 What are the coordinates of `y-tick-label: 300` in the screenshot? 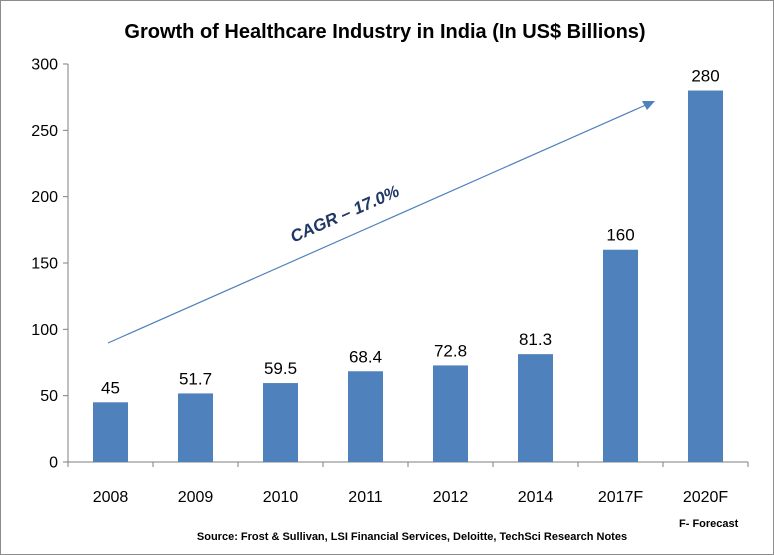 It's located at (44, 65).